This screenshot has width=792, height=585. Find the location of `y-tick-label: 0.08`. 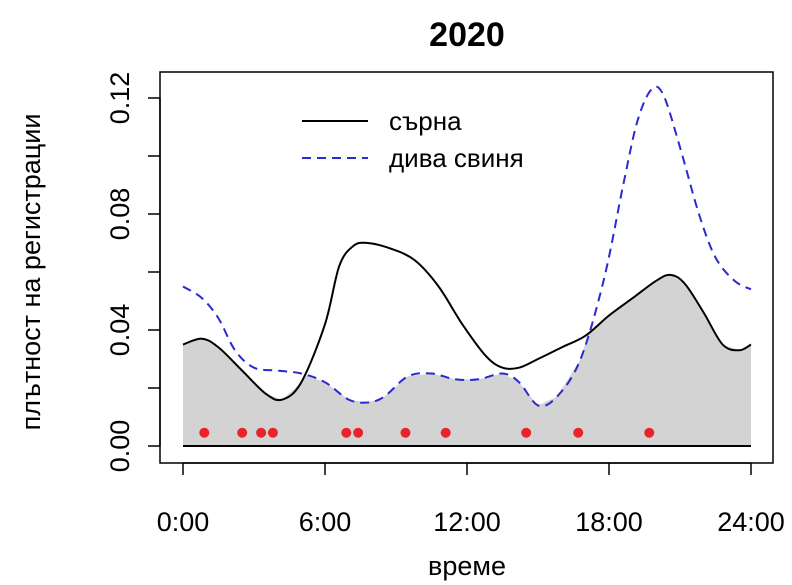

y-tick-label: 0.08 is located at coordinates (120, 214).